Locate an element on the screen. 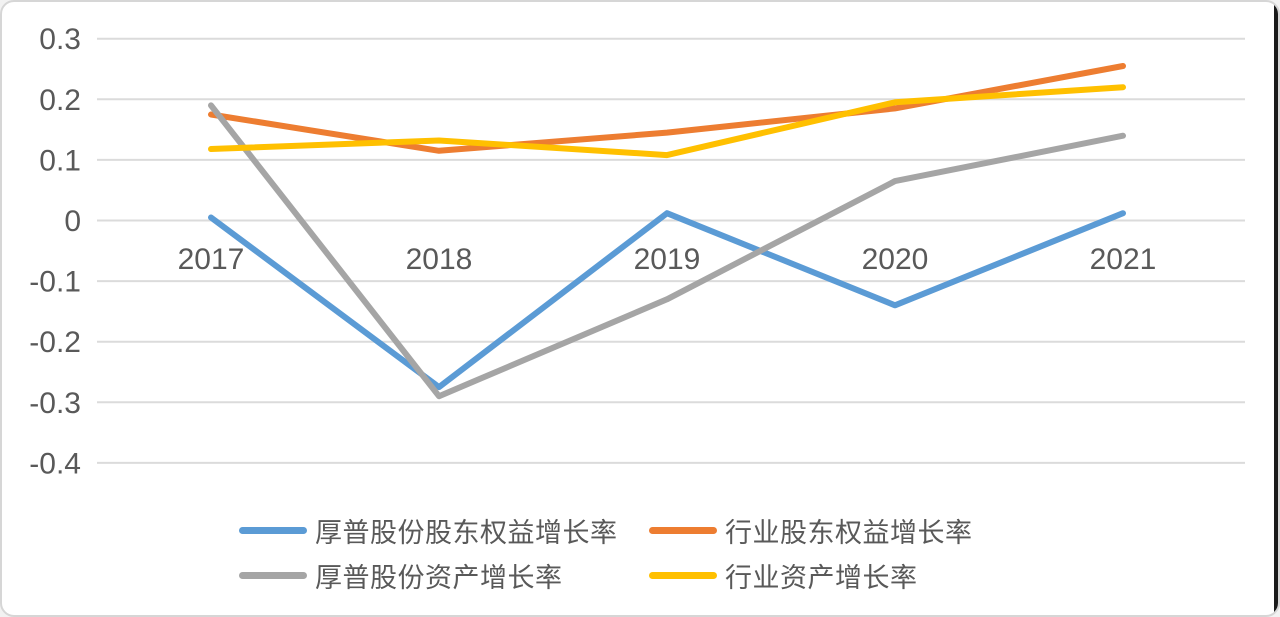 Image resolution: width=1280 pixels, height=617 pixels. legend-item-industry-equity-growth: 行业股东权益增长率 is located at coordinates (811, 530).